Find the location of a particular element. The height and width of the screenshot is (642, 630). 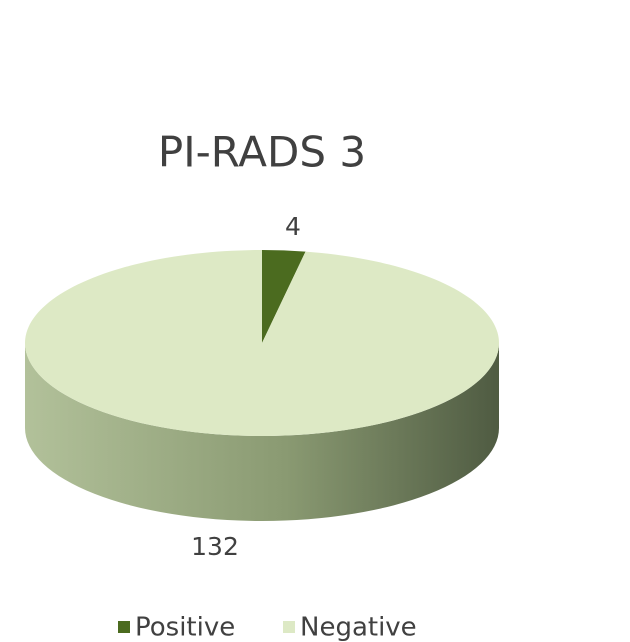

legend-label: Negative is located at coordinates (358, 627).